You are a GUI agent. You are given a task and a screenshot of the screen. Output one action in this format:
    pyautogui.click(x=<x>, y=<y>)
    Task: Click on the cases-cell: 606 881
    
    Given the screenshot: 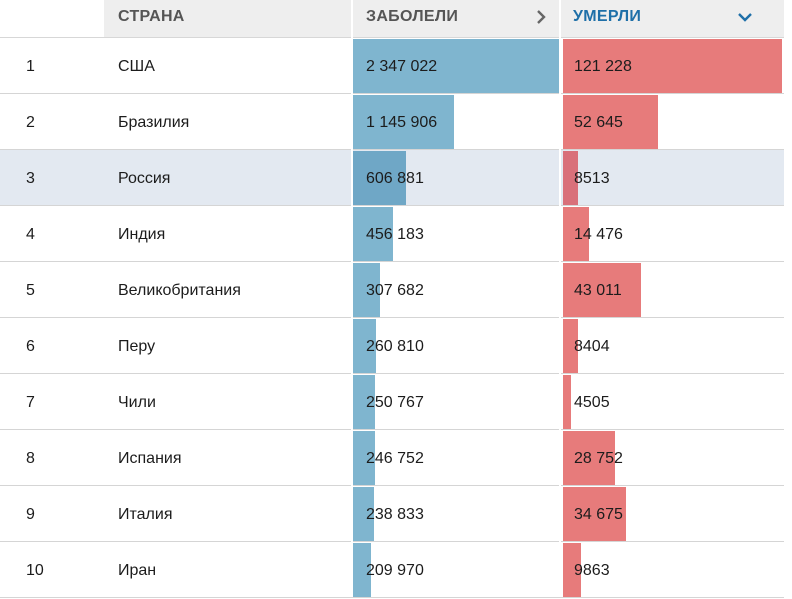 What is the action you would take?
    pyautogui.click(x=395, y=178)
    